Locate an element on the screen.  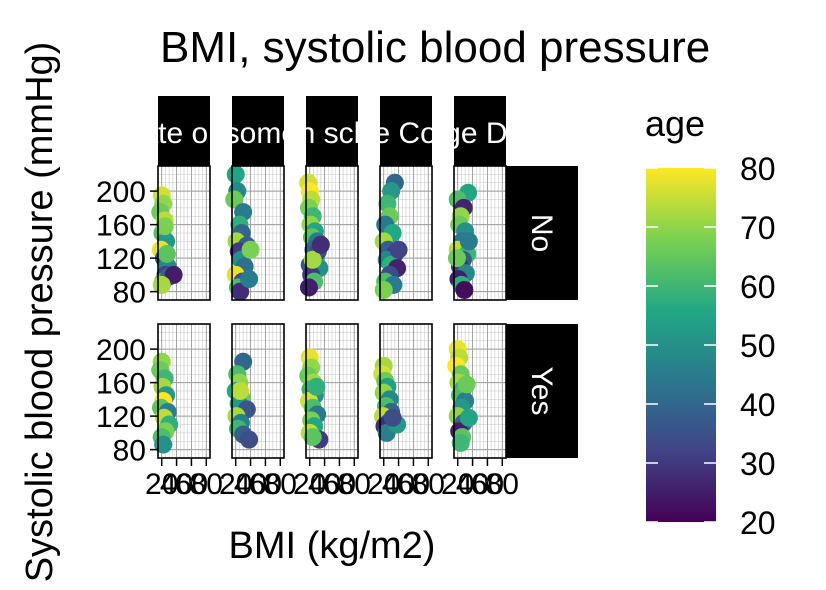
facet-strip-label: College/some college is located at coordinates (258, 133).